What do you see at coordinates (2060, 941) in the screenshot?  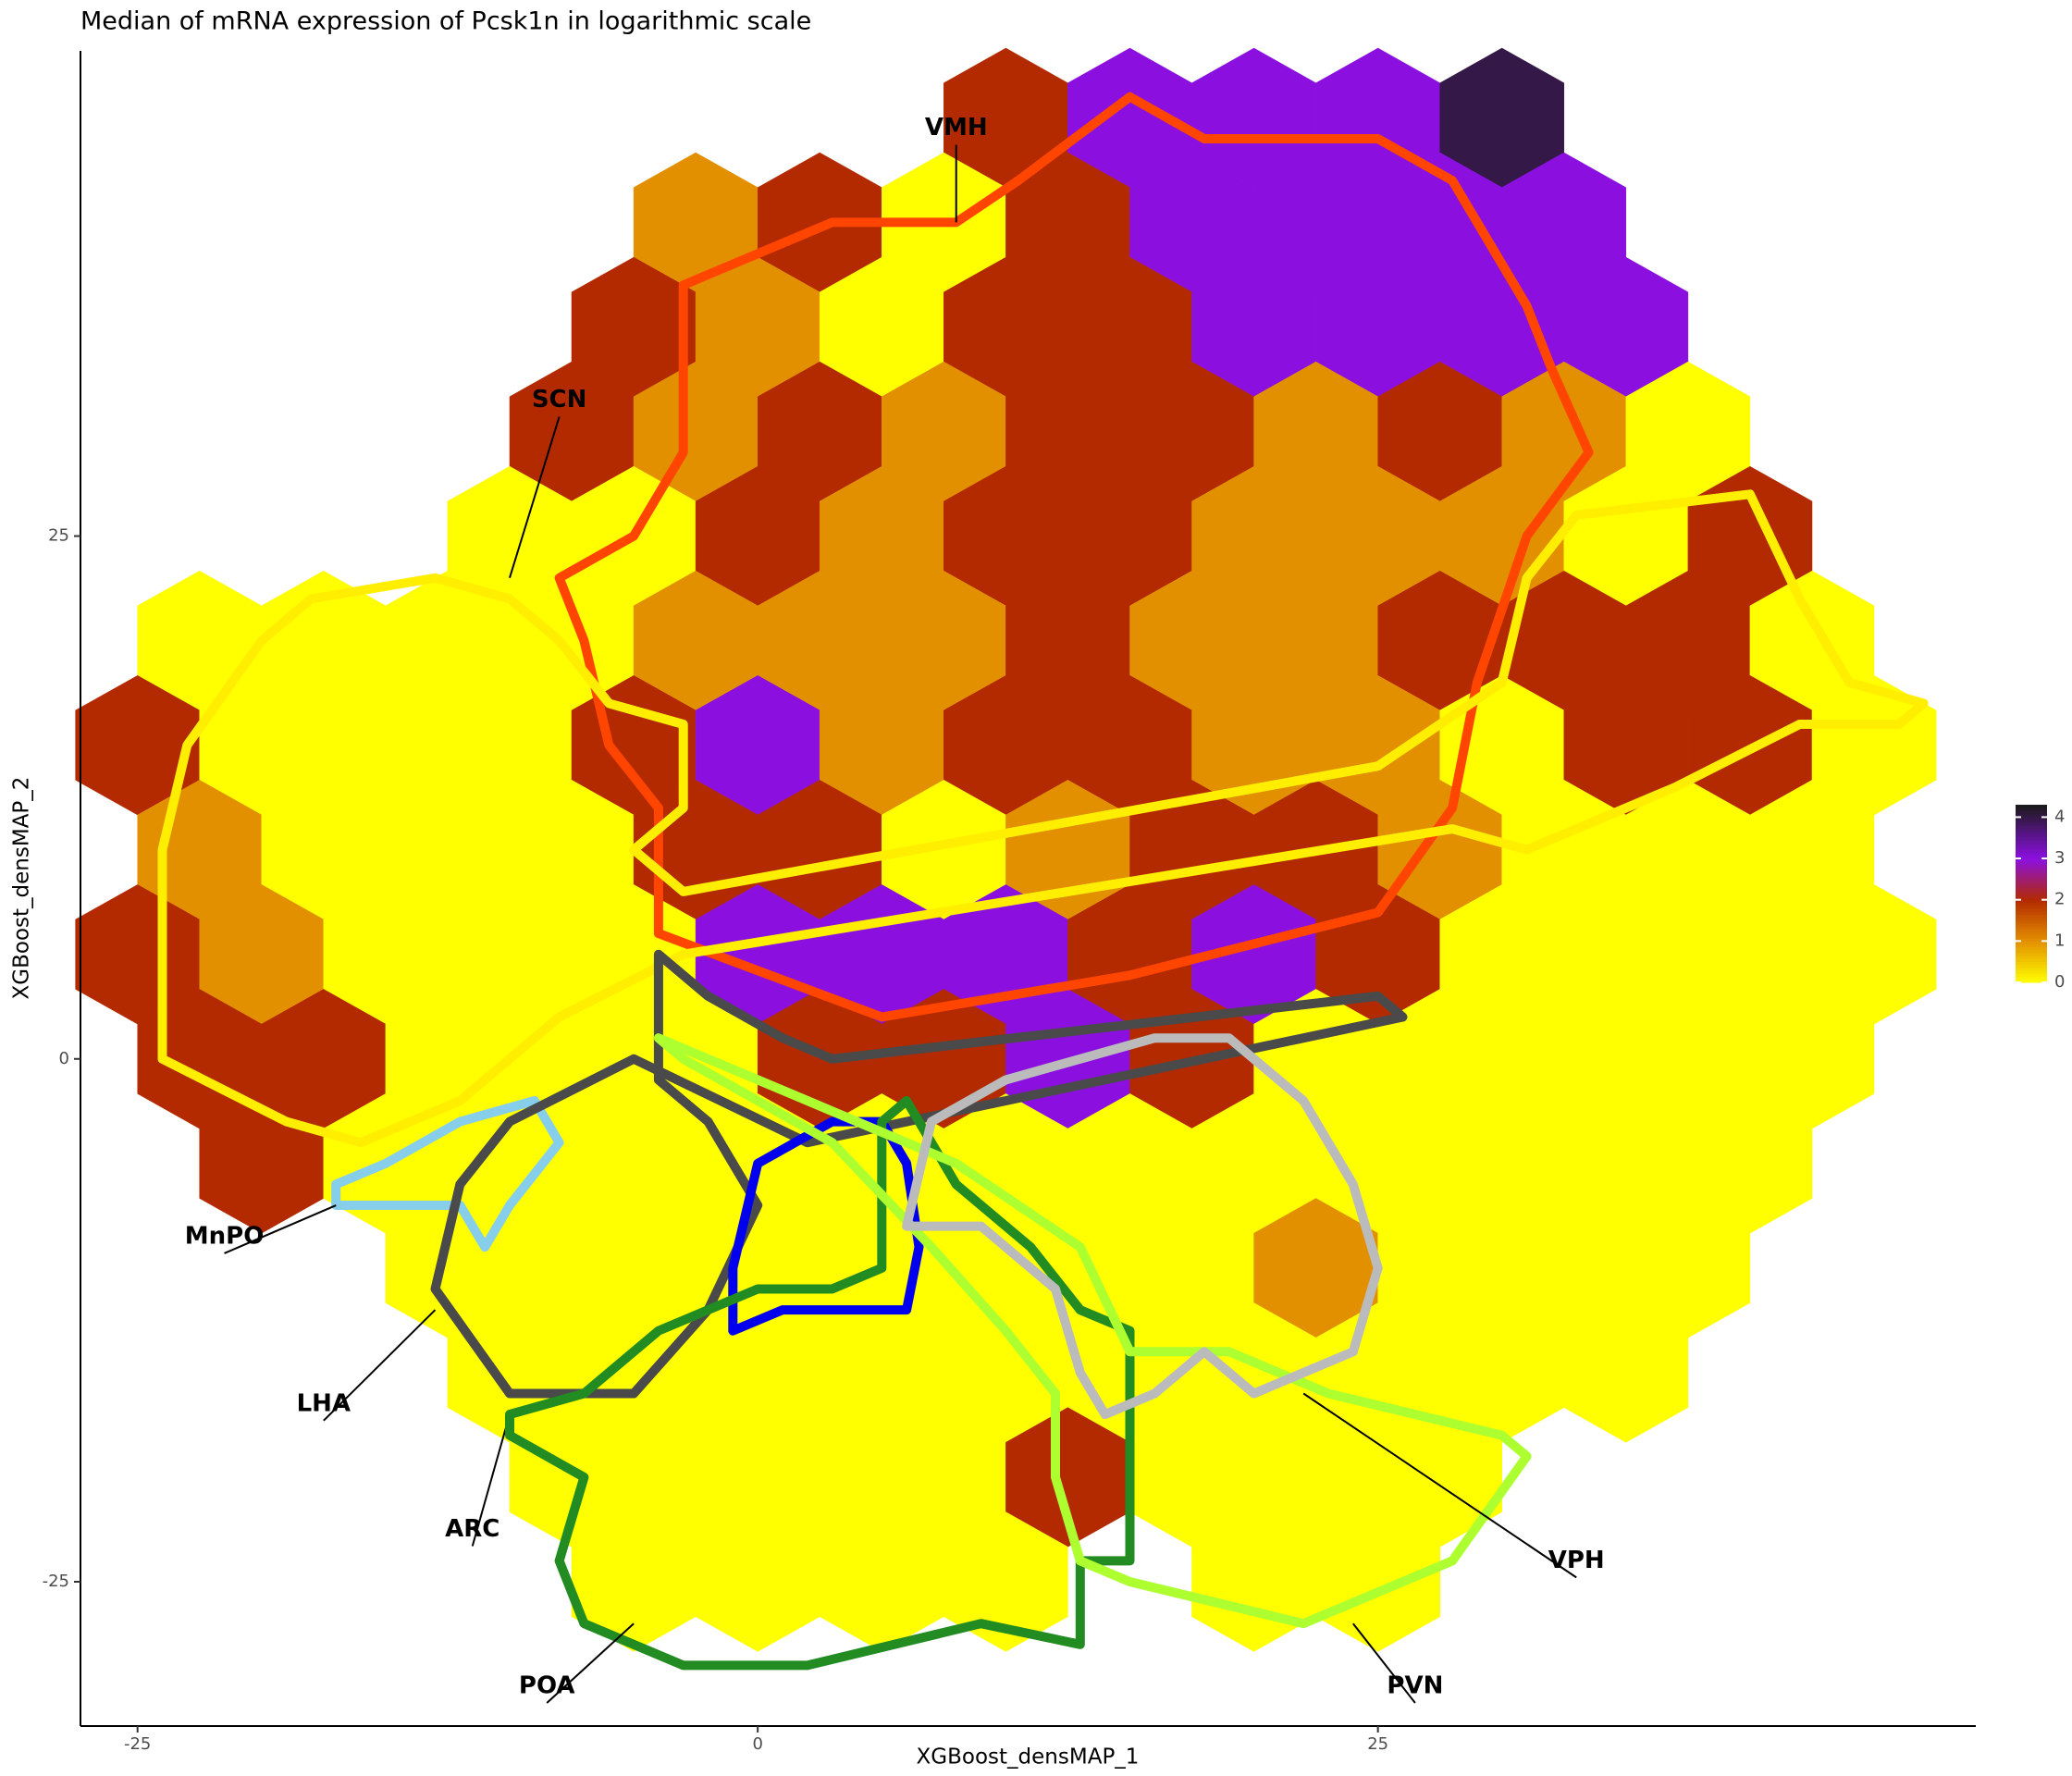 I see `colorbar-label: 1` at bounding box center [2060, 941].